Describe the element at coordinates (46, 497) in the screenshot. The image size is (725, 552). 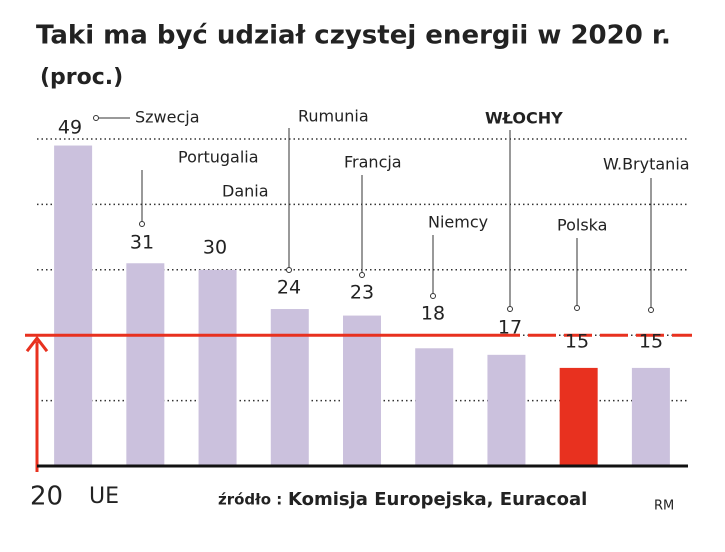
I see `reference-value: 20` at that location.